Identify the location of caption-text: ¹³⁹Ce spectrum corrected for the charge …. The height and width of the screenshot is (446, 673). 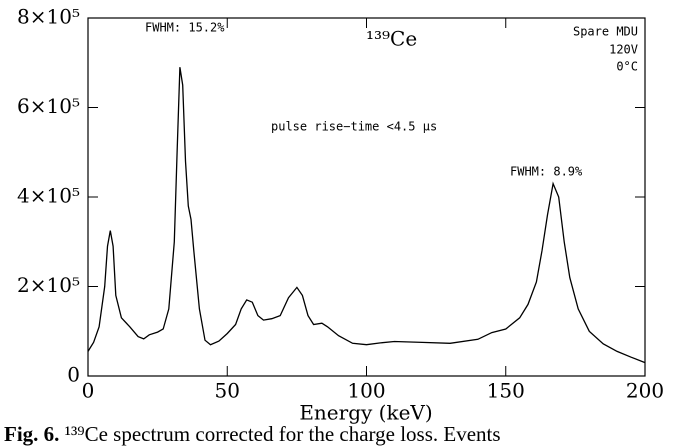
(283, 434).